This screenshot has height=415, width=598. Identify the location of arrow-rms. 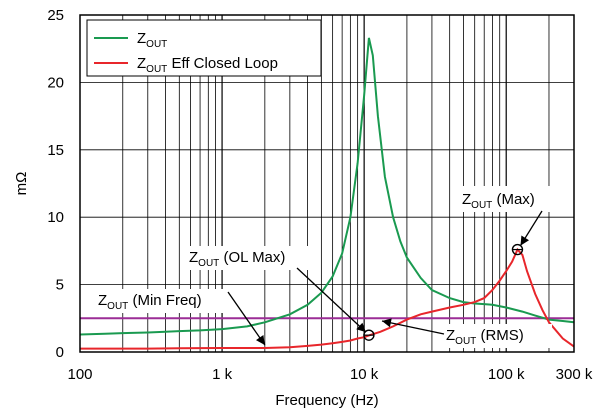
(413, 326).